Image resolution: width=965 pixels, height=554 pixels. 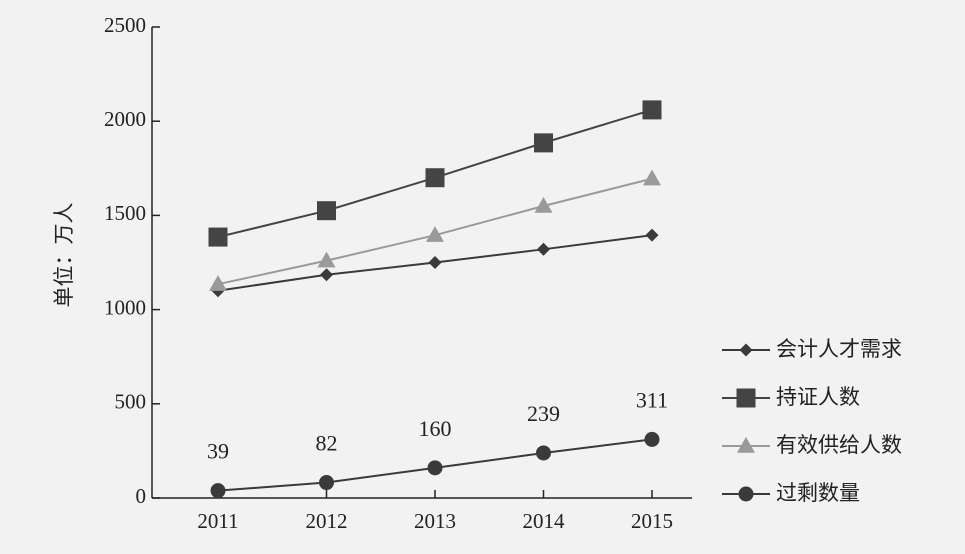 I want to click on x-tick-label: 2015, so click(x=652, y=521).